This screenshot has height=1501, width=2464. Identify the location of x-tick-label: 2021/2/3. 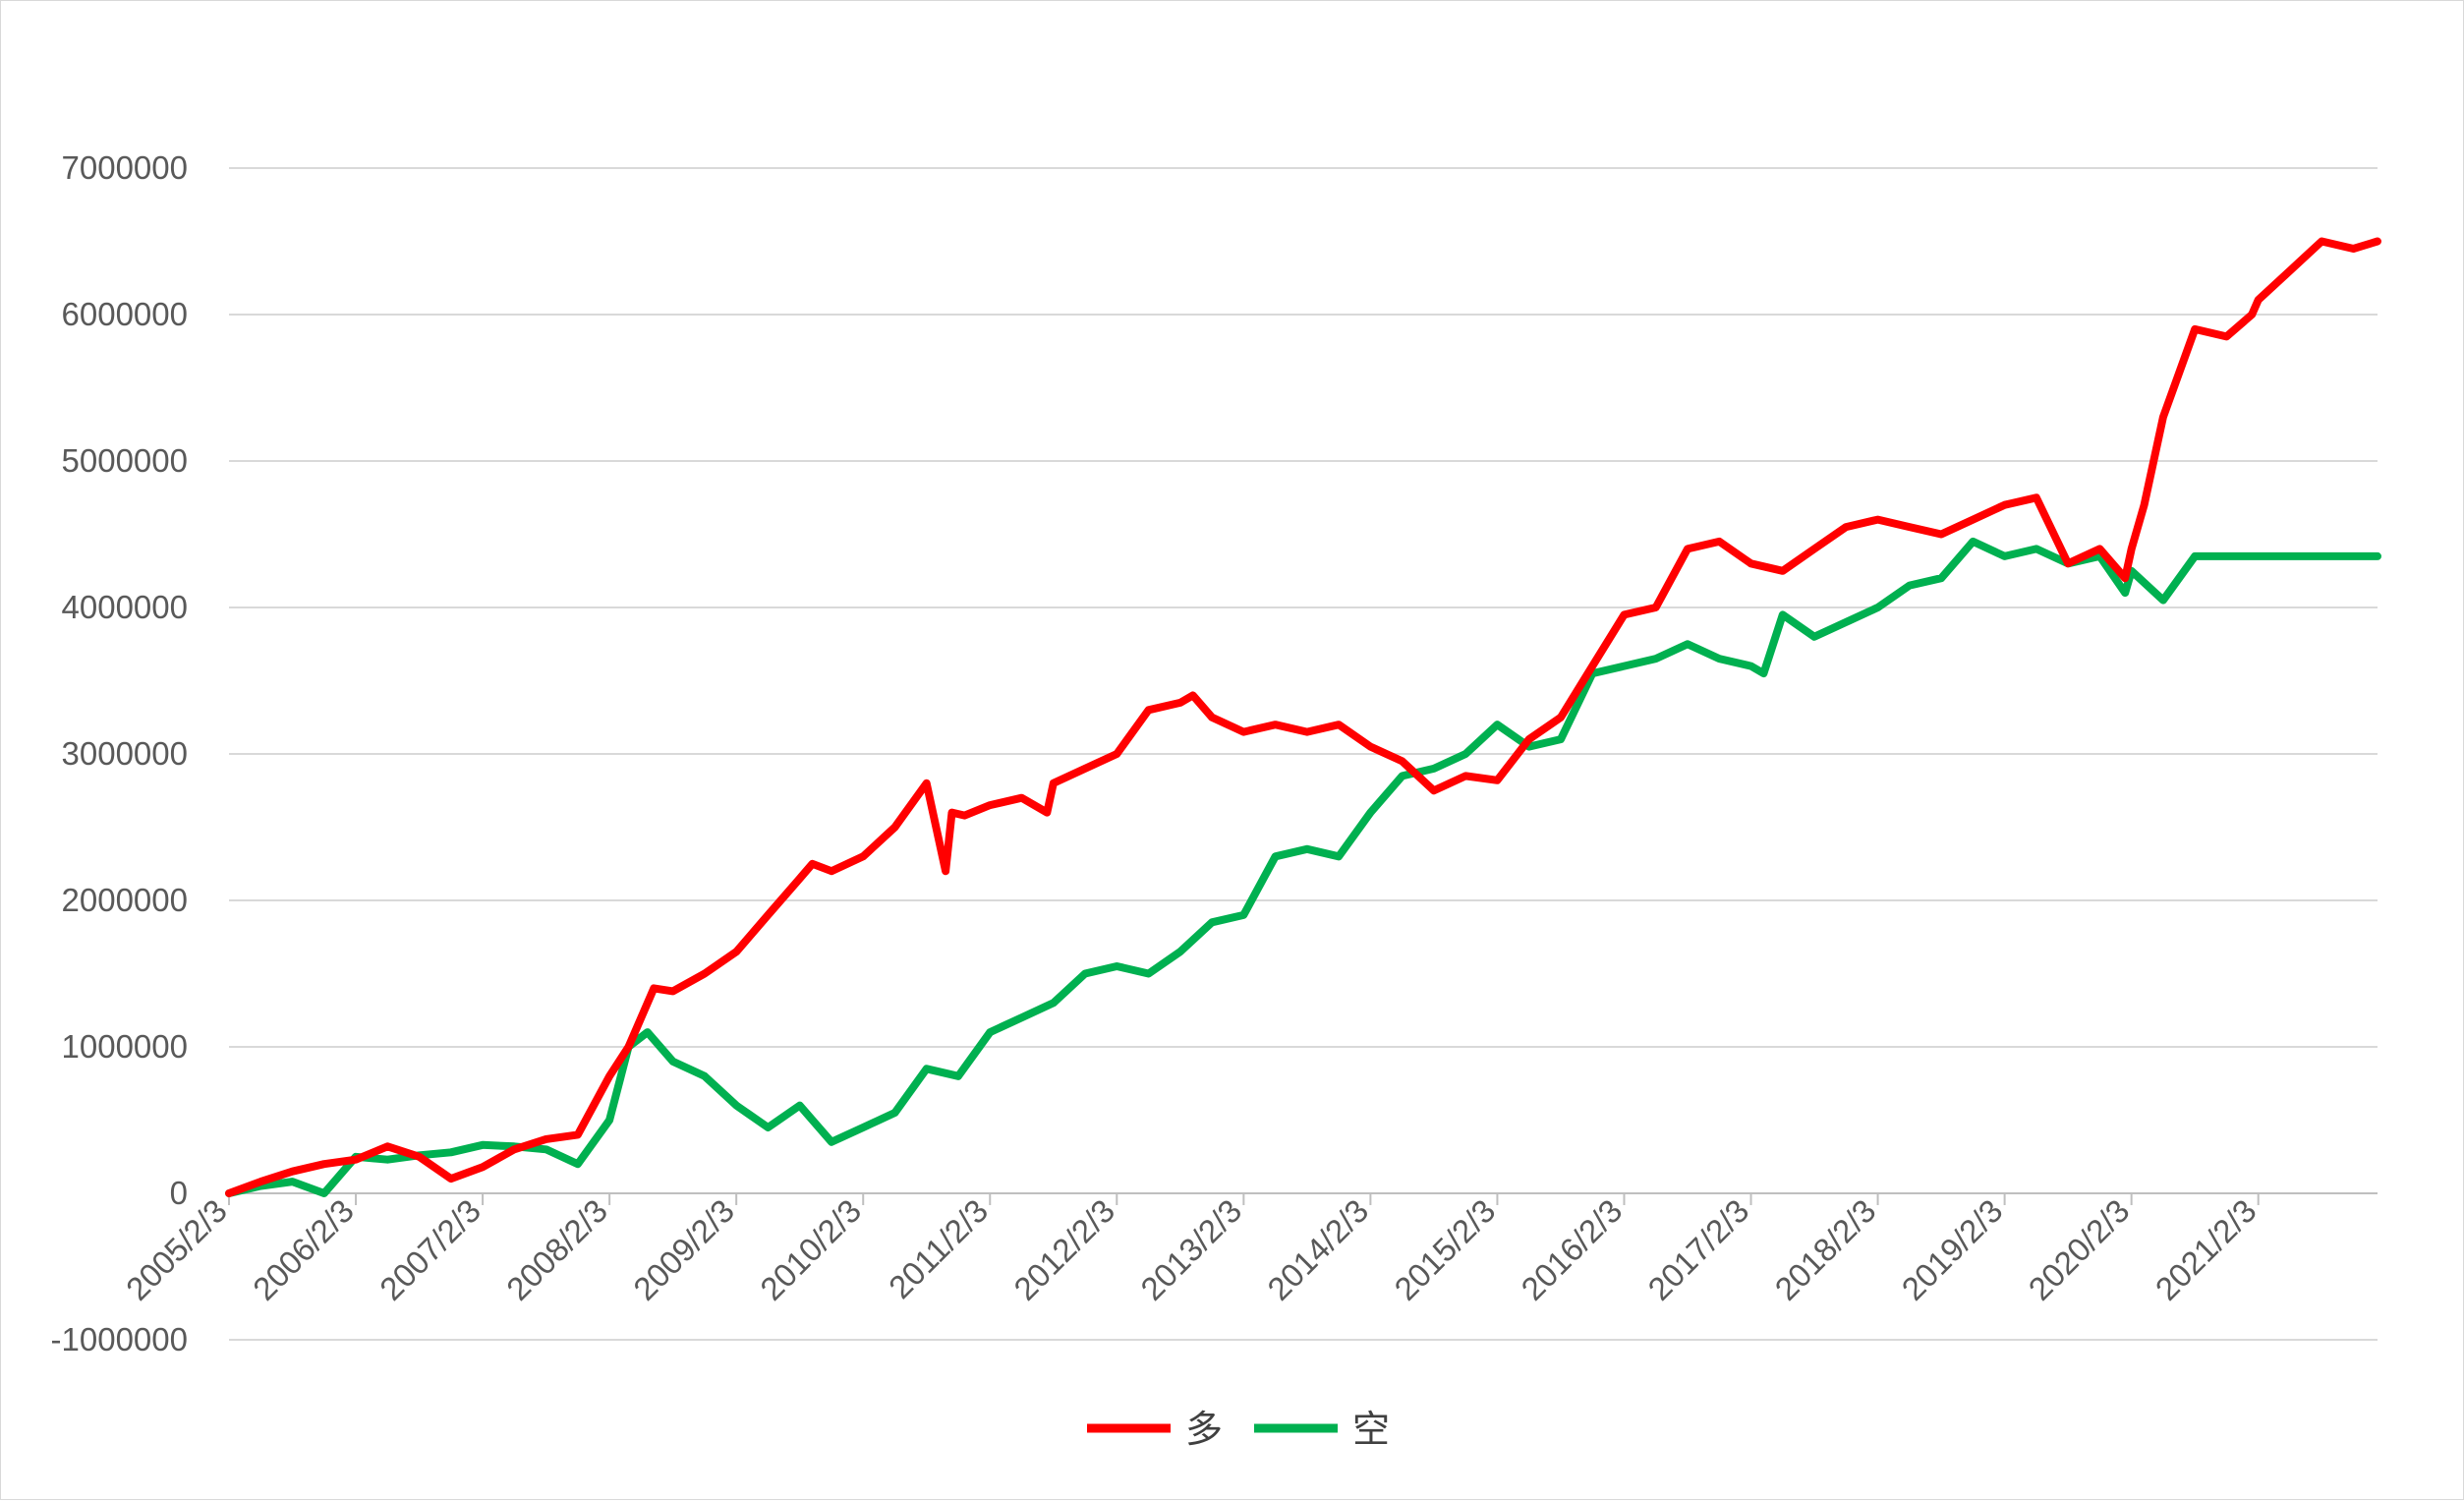
(2206, 1249).